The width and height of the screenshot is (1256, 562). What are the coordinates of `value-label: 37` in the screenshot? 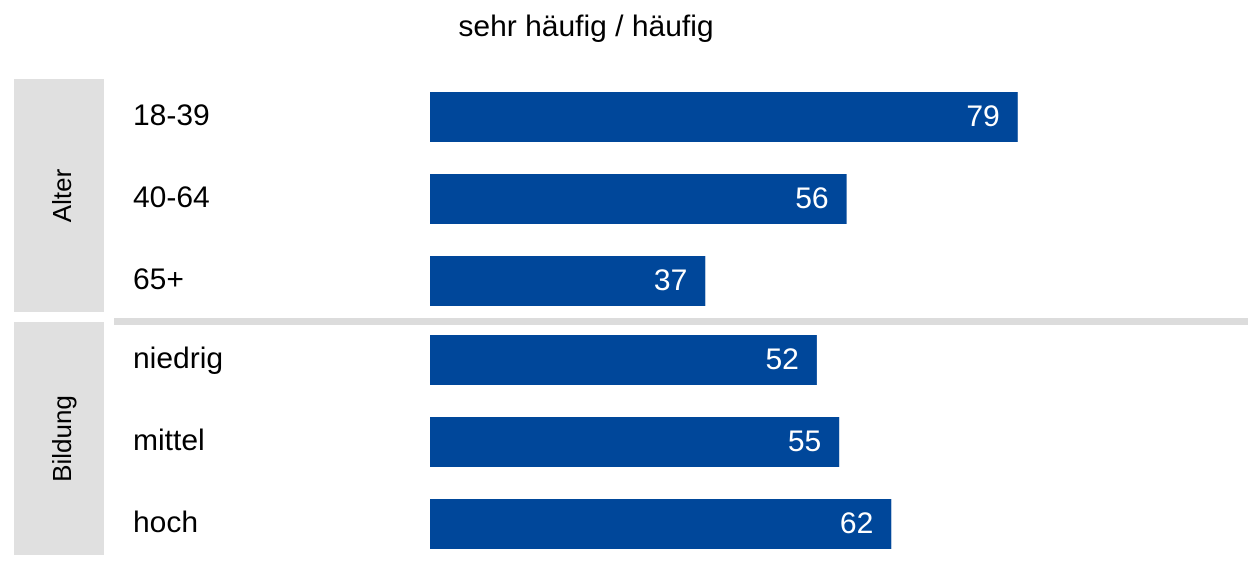 It's located at (670, 280).